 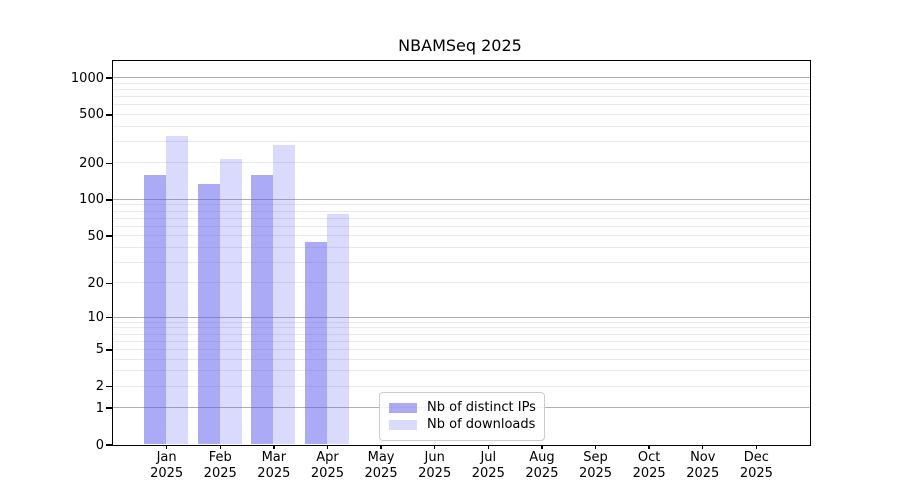 What do you see at coordinates (462, 416) in the screenshot?
I see `legend: Nb of distinct IPs Nb of downloads` at bounding box center [462, 416].